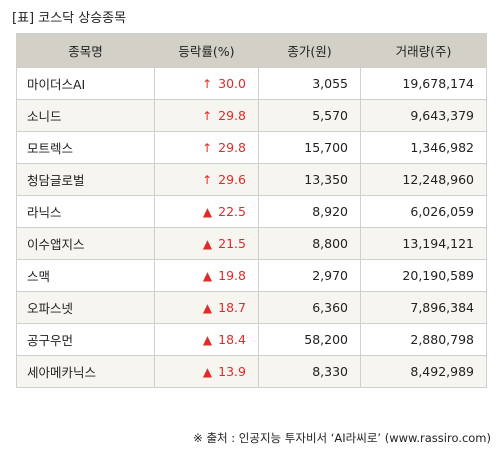 The height and width of the screenshot is (451, 503). Describe the element at coordinates (423, 83) in the screenshot. I see `trade-volume: 19,678,174` at that location.